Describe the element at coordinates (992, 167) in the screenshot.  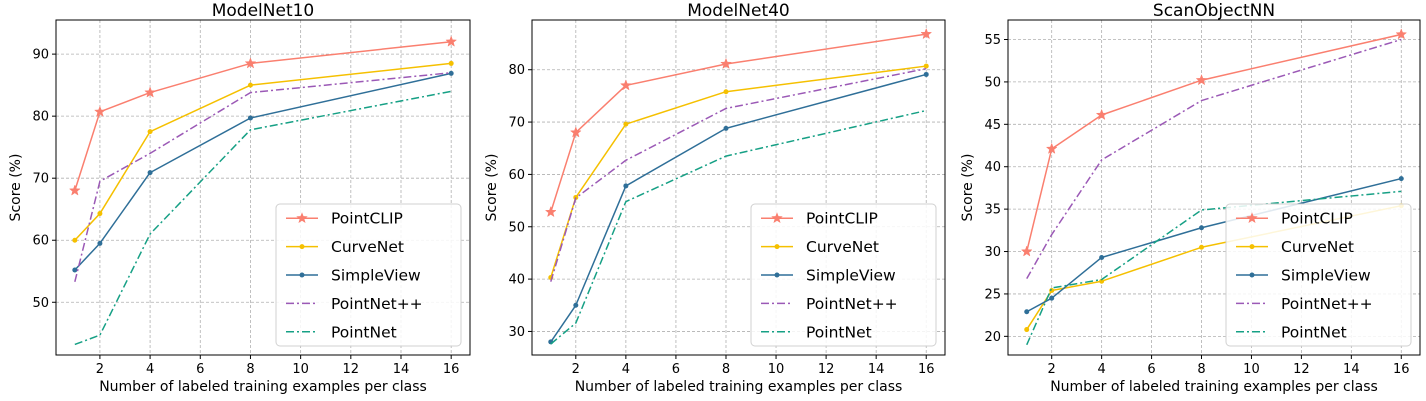
I see `y-tick-label: 40` at that location.